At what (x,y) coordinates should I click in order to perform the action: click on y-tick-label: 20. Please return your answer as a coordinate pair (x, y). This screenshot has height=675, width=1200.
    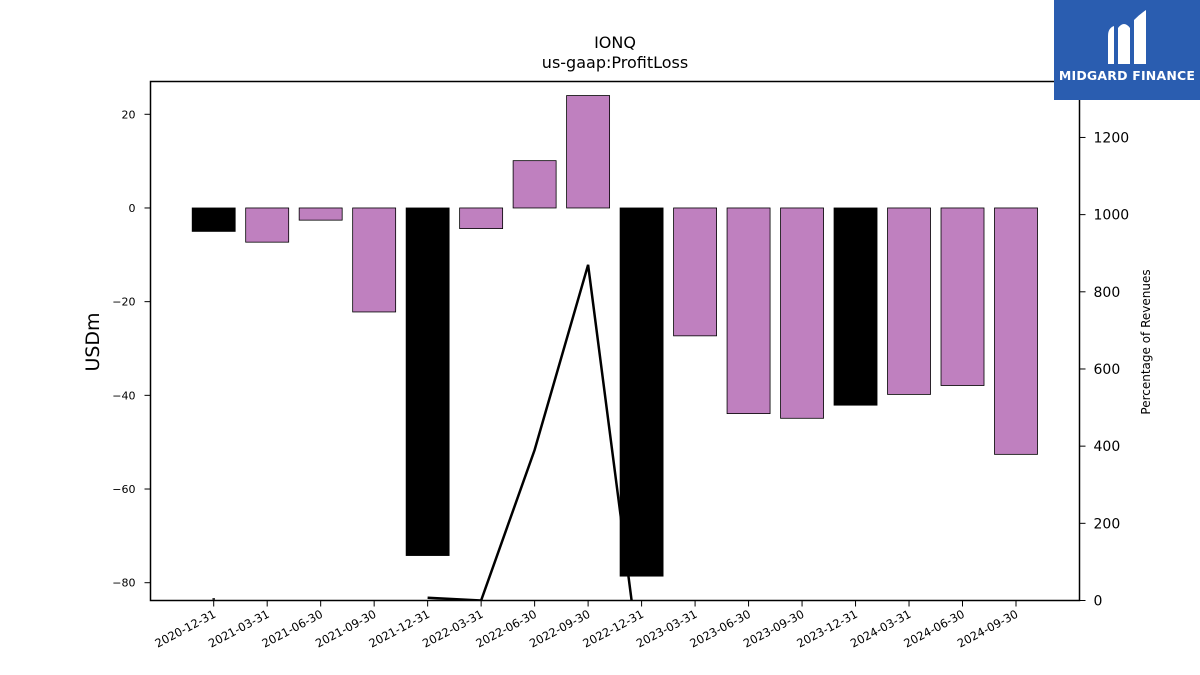
    Looking at the image, I should click on (129, 114).